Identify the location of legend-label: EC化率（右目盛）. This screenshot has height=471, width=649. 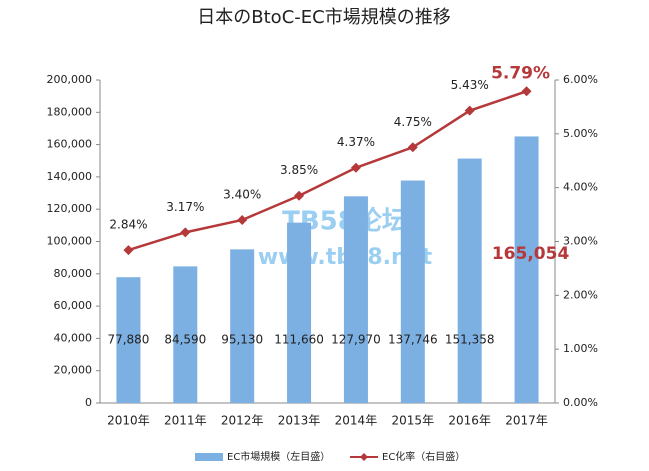
(423, 456).